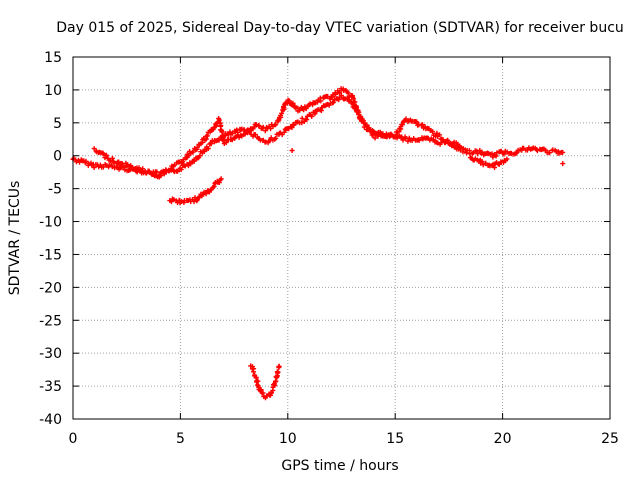 This screenshot has width=640, height=480. Describe the element at coordinates (339, 466) in the screenshot. I see `x-axis-label: GPS time / hours` at that location.